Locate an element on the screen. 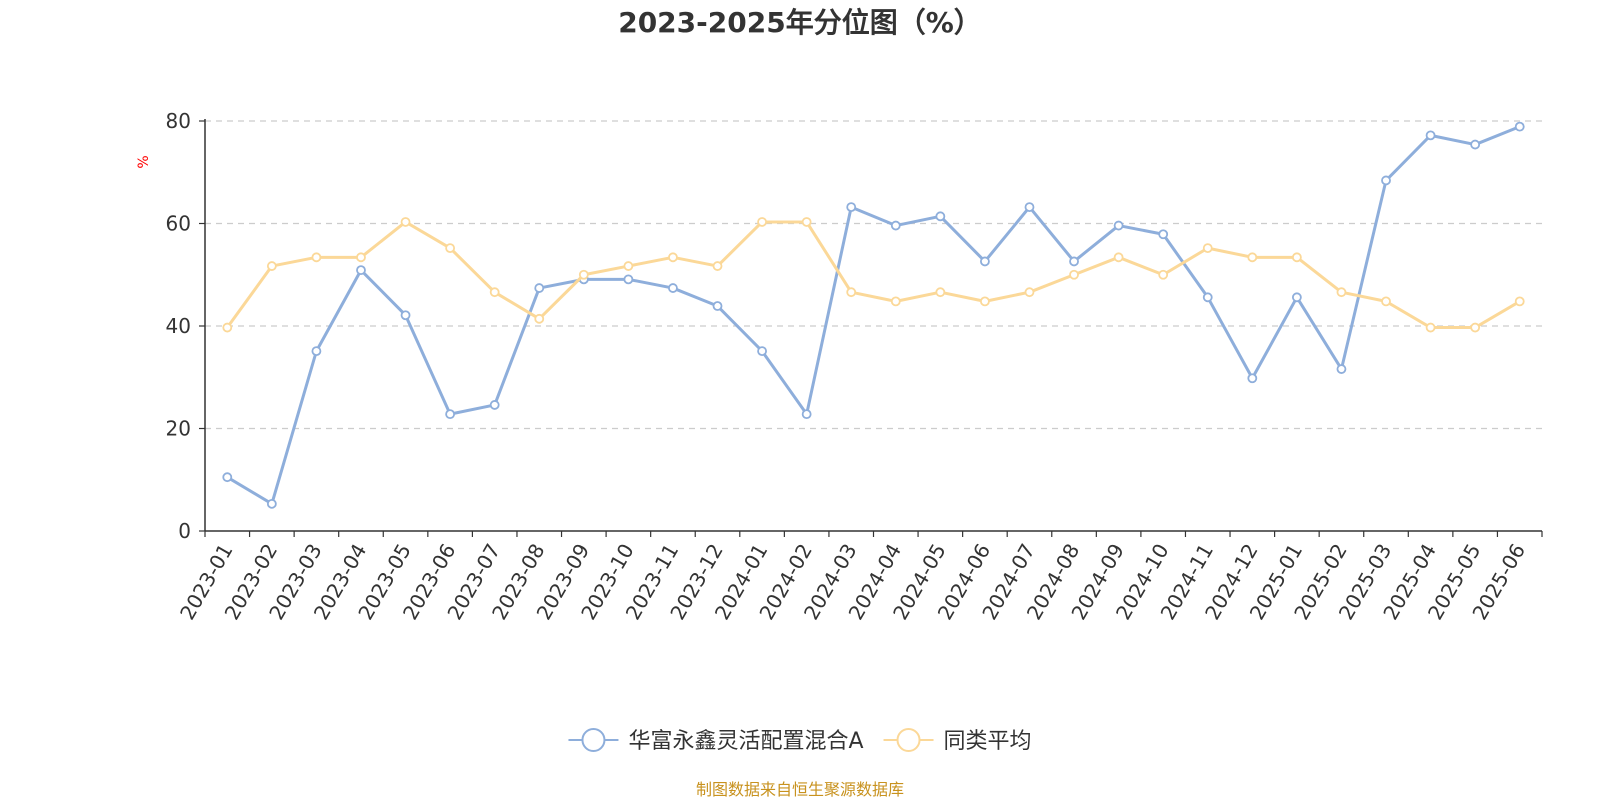 This screenshot has height=800, width=1600. legend-item-1: 同类平均 is located at coordinates (957, 741).